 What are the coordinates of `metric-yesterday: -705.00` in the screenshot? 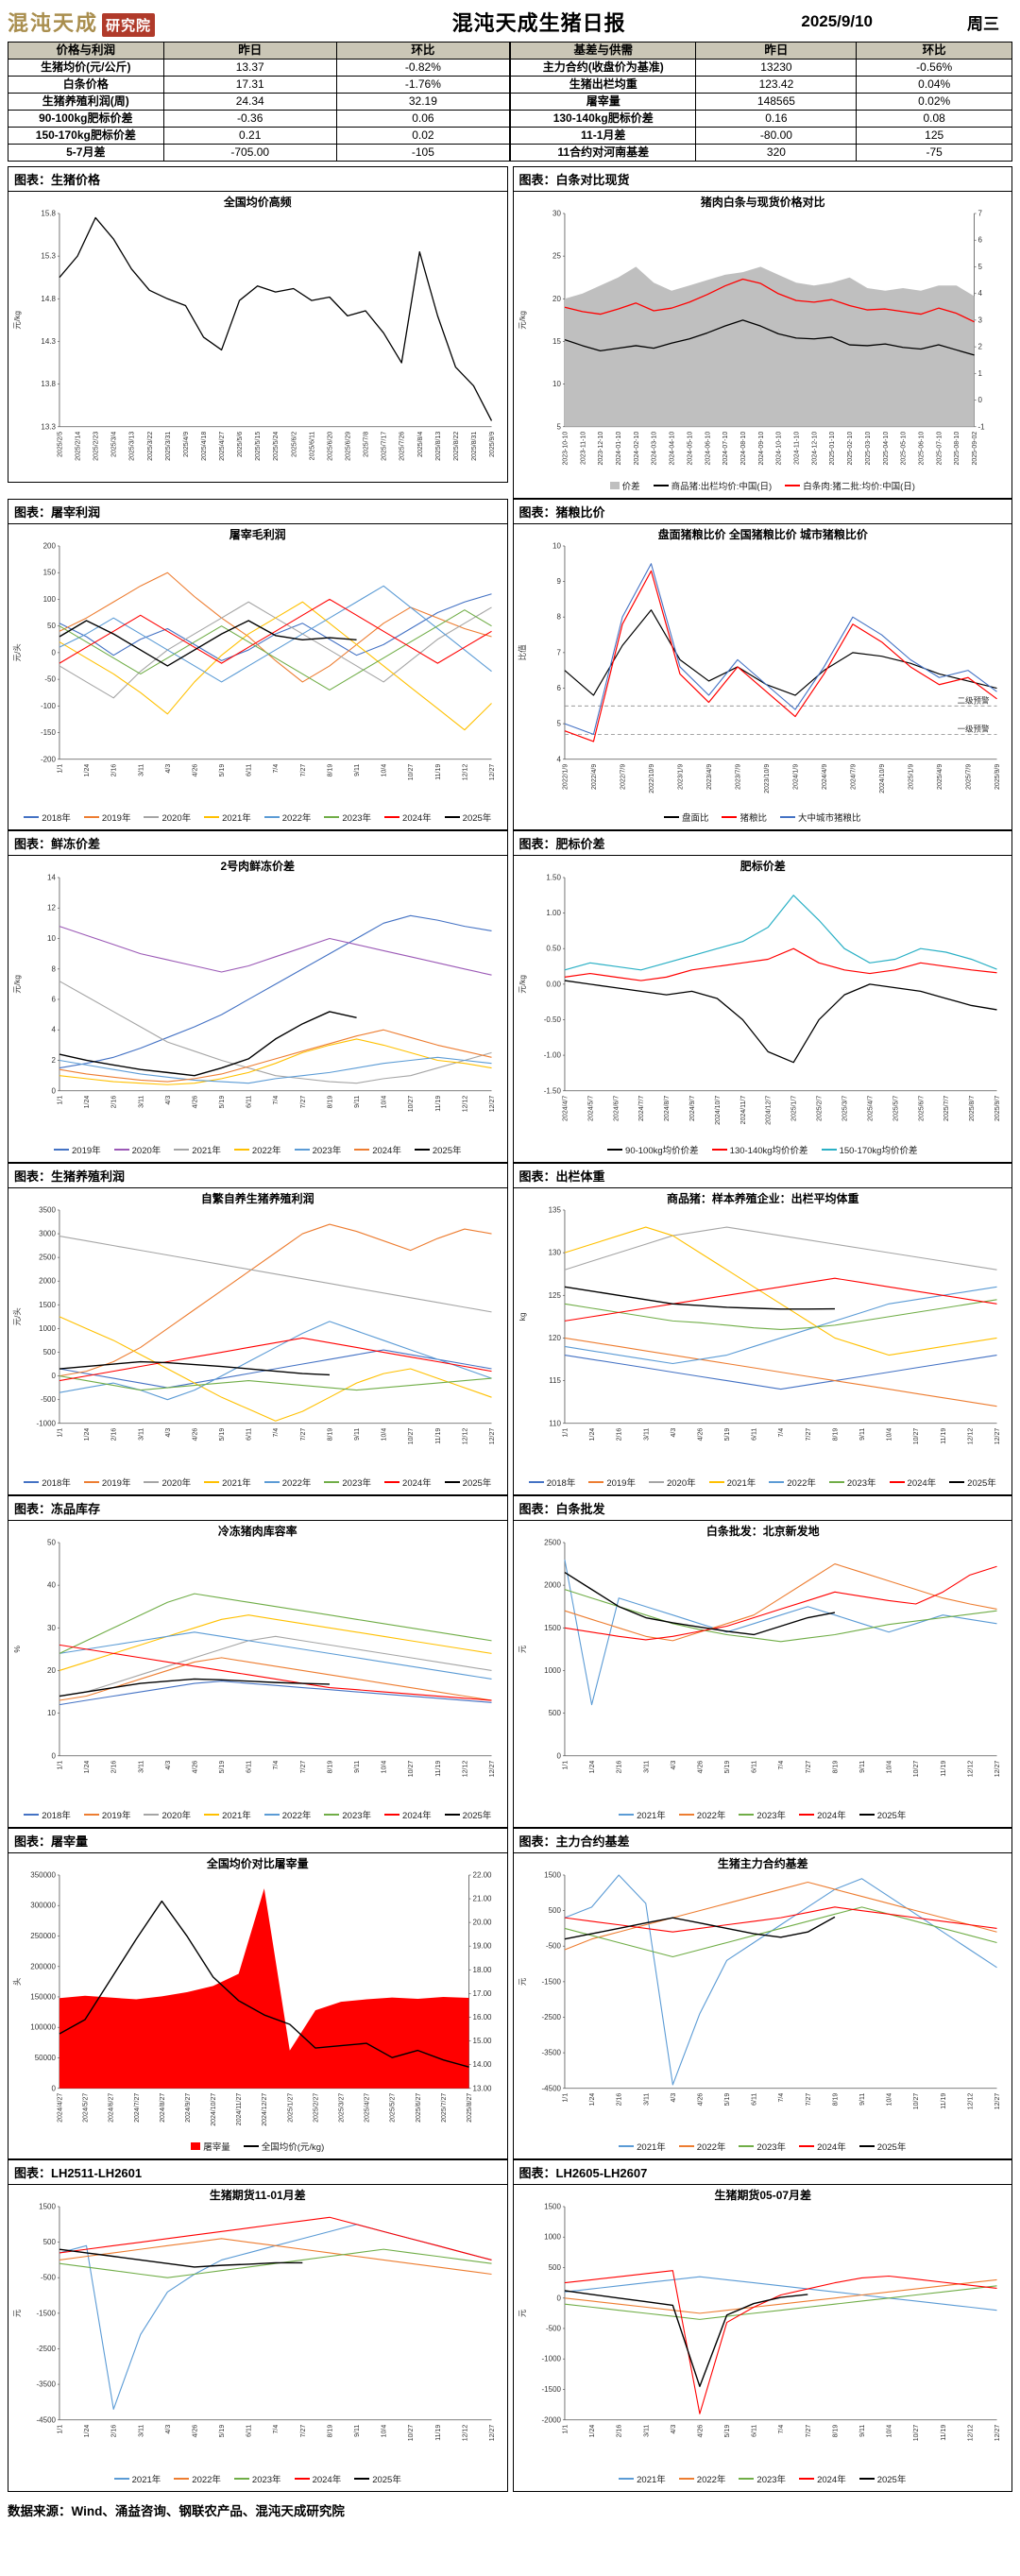 It's located at (249, 153).